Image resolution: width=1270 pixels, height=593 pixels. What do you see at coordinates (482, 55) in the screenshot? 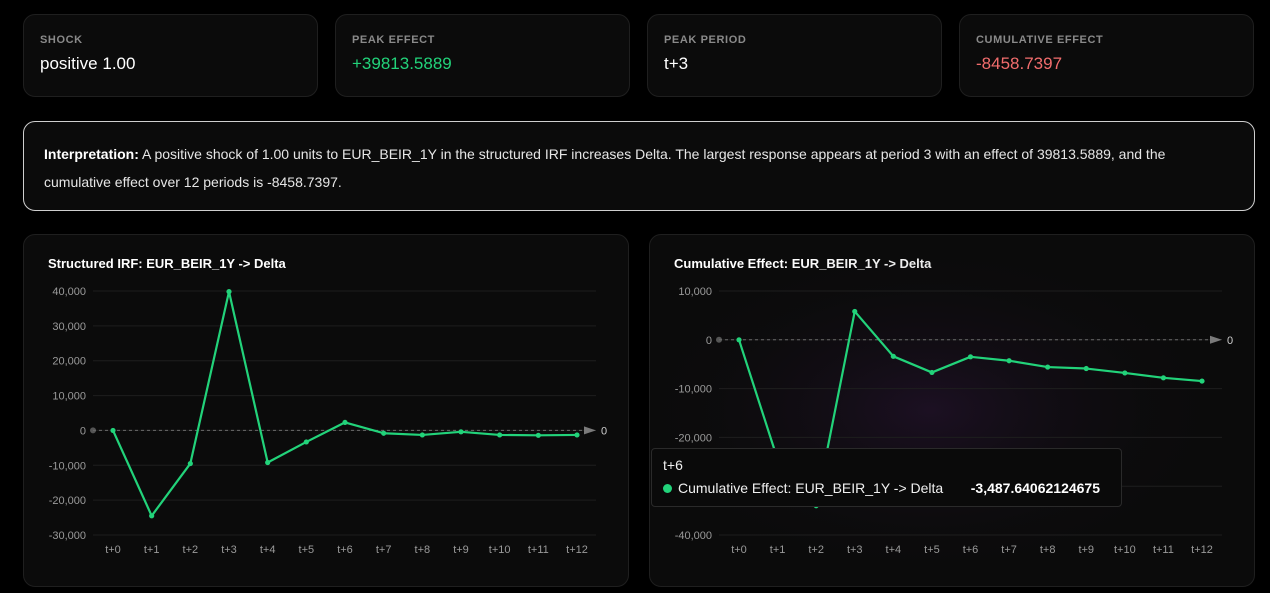
I see `stat-card-peak-effect: PEAK EFFECT +39813.5889` at bounding box center [482, 55].